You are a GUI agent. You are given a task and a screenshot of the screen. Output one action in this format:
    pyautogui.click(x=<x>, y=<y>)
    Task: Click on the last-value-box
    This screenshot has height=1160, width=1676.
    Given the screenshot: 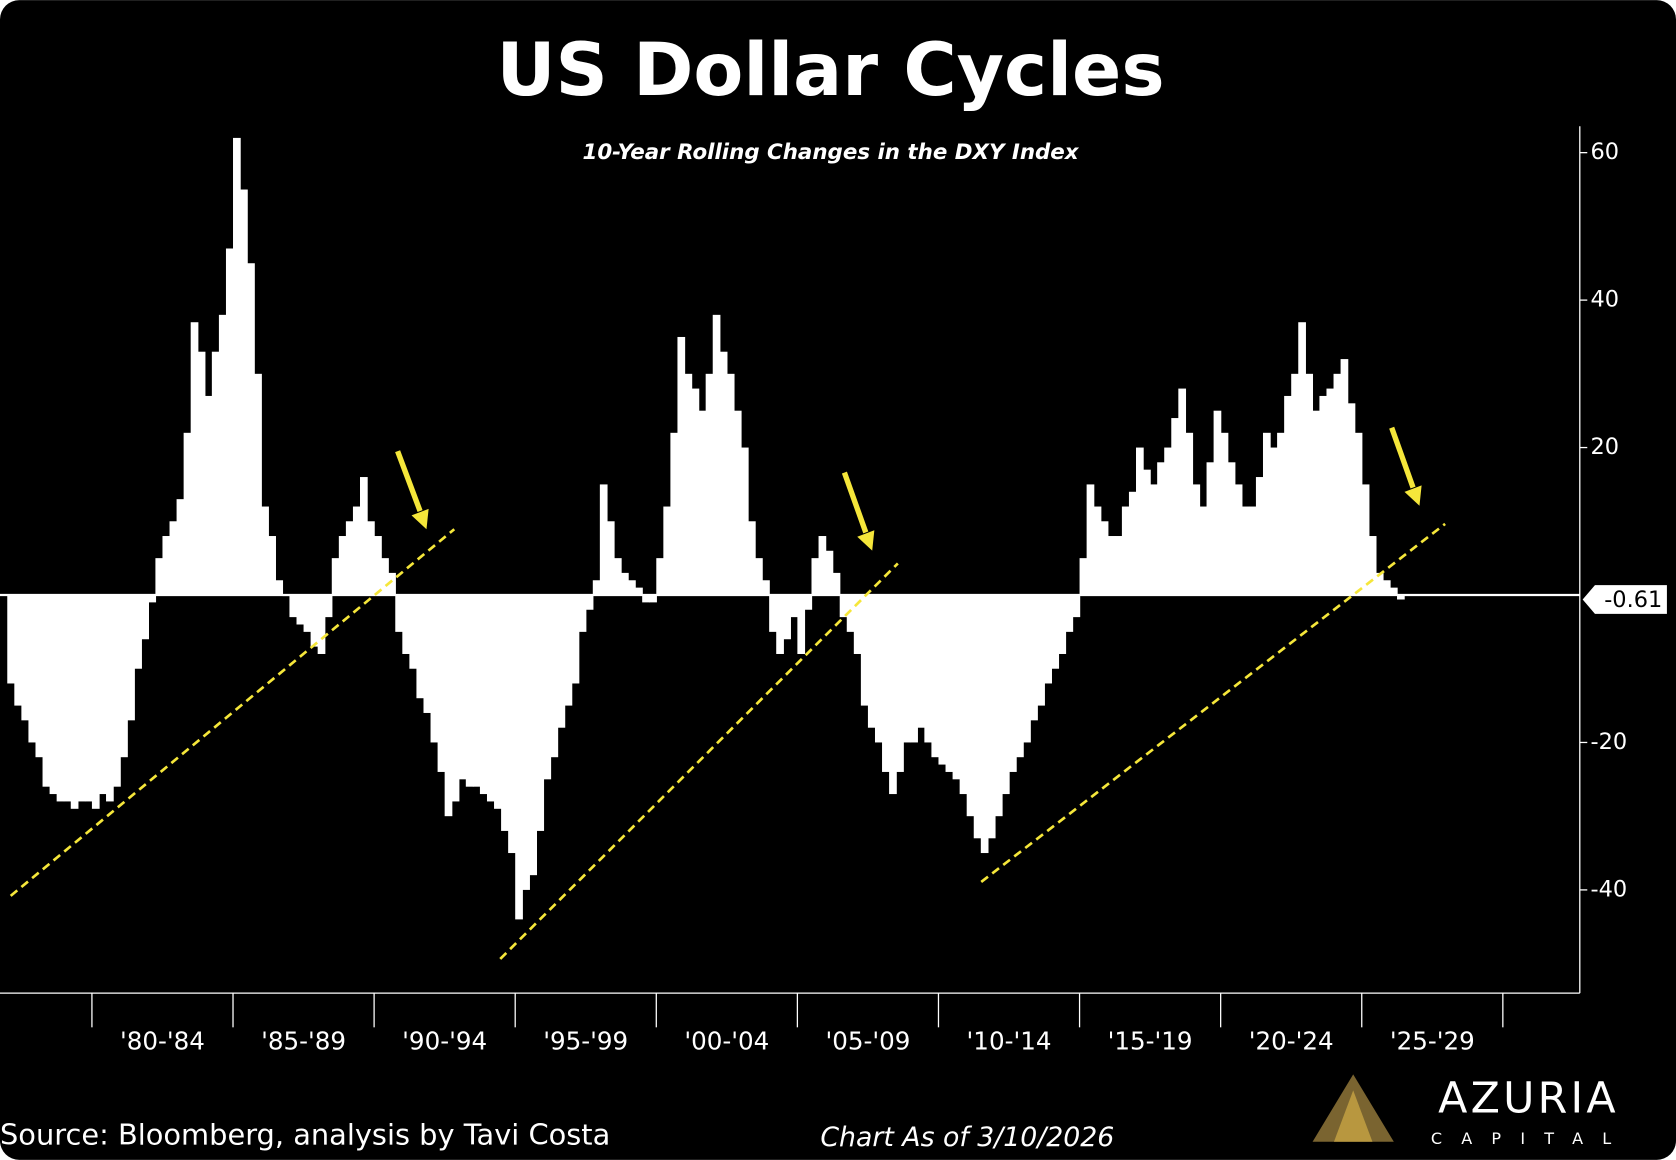 What is the action you would take?
    pyautogui.click(x=1624, y=600)
    